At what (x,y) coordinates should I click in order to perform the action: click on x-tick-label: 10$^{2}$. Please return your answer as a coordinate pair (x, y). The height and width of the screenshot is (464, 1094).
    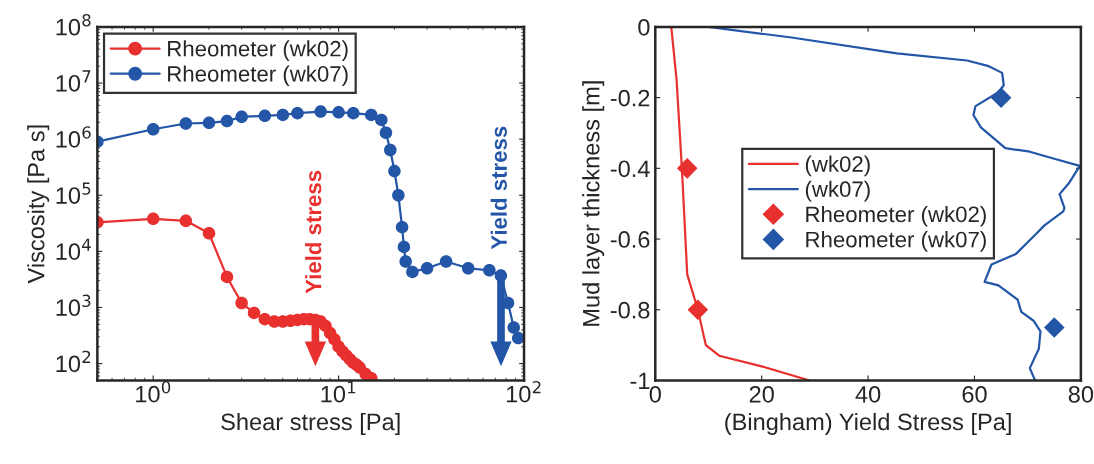
    Looking at the image, I should click on (523, 391).